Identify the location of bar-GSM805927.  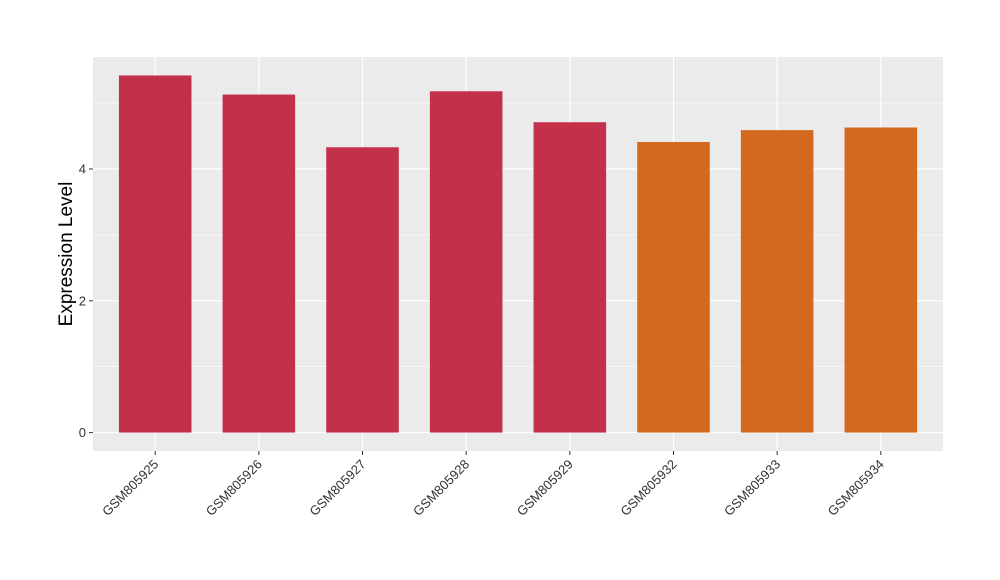
(362, 290).